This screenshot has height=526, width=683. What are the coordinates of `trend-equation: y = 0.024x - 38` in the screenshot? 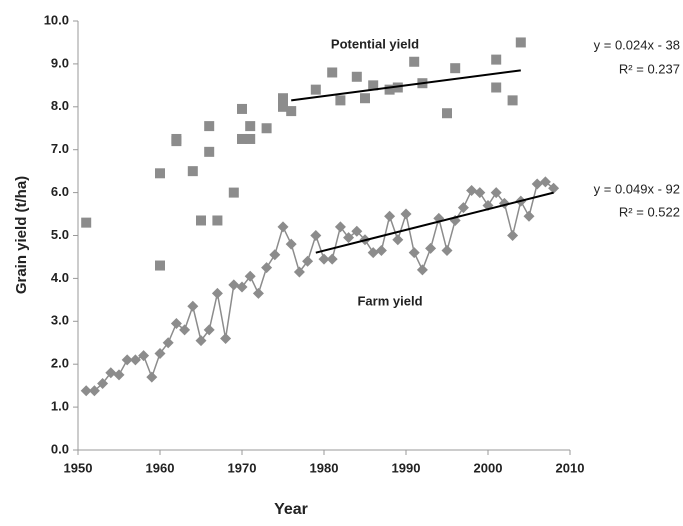 It's located at (637, 44).